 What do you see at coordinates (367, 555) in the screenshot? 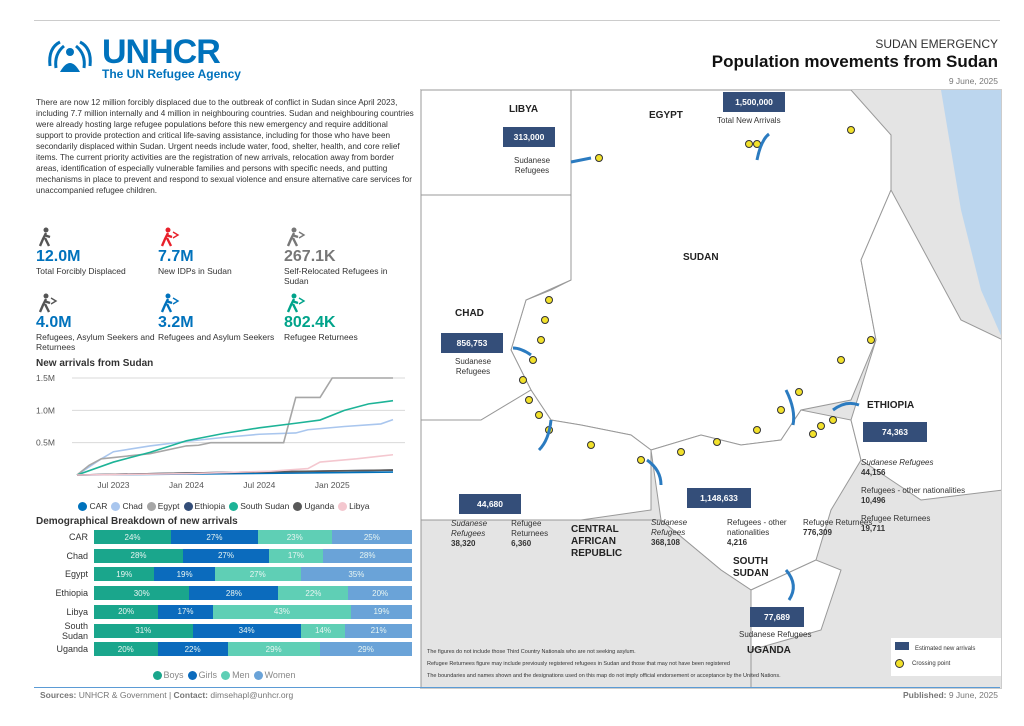
I see `bar-segment-women: 28%` at bounding box center [367, 555].